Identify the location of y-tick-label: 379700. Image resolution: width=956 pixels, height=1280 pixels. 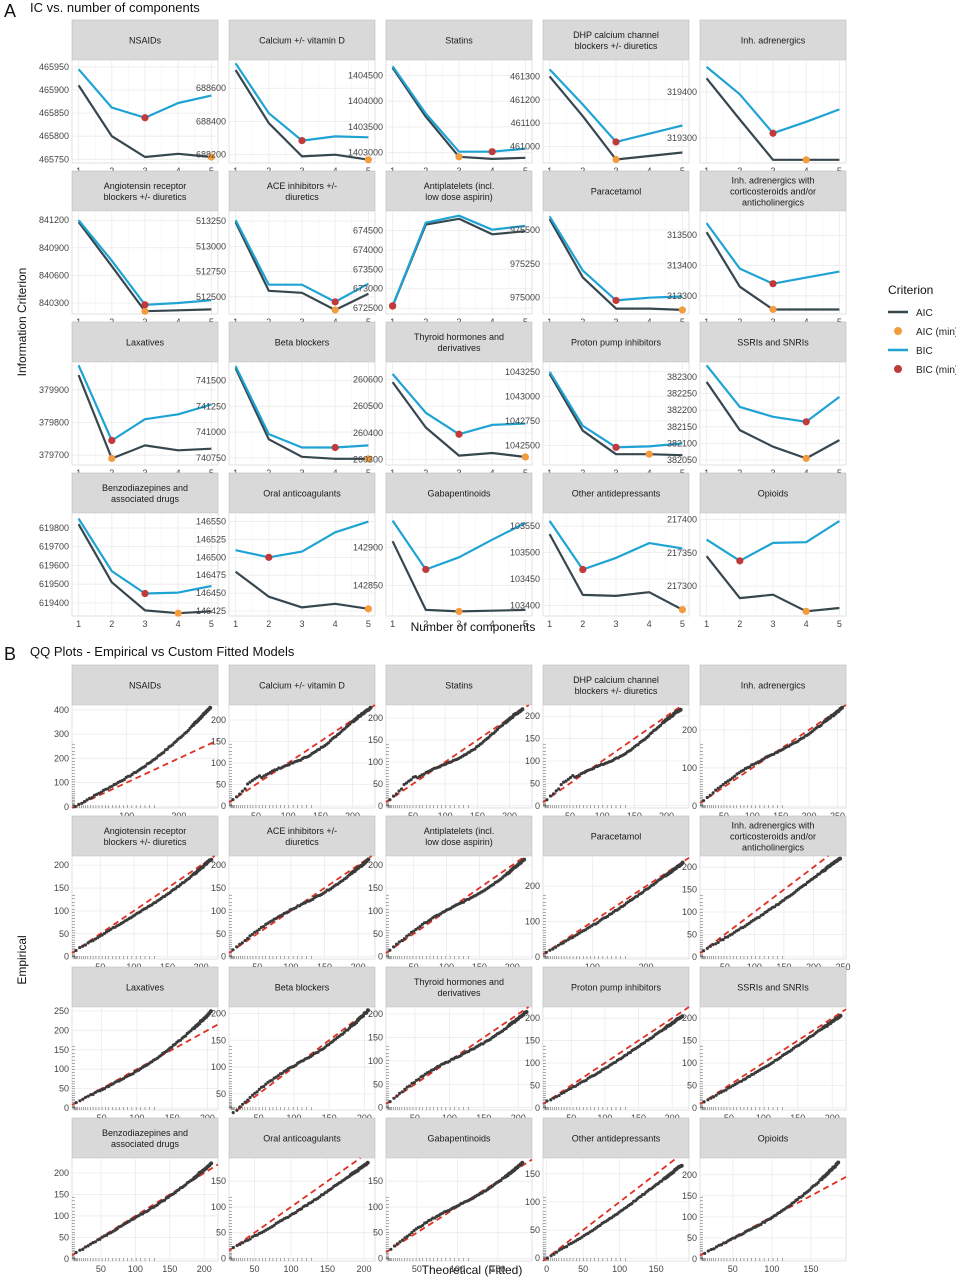
(54, 455).